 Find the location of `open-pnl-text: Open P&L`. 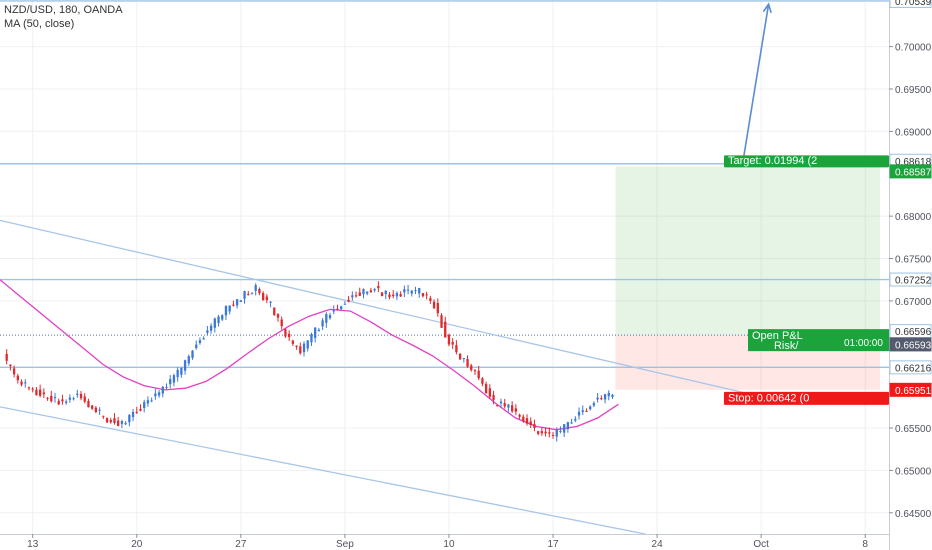

open-pnl-text: Open P&L is located at coordinates (777, 336).